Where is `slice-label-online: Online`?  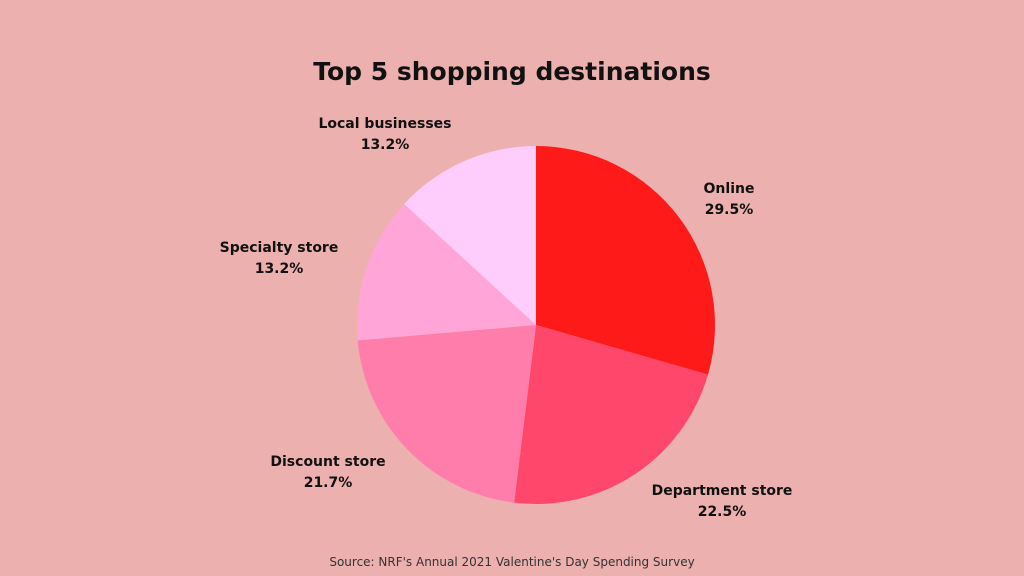 slice-label-online: Online is located at coordinates (729, 189).